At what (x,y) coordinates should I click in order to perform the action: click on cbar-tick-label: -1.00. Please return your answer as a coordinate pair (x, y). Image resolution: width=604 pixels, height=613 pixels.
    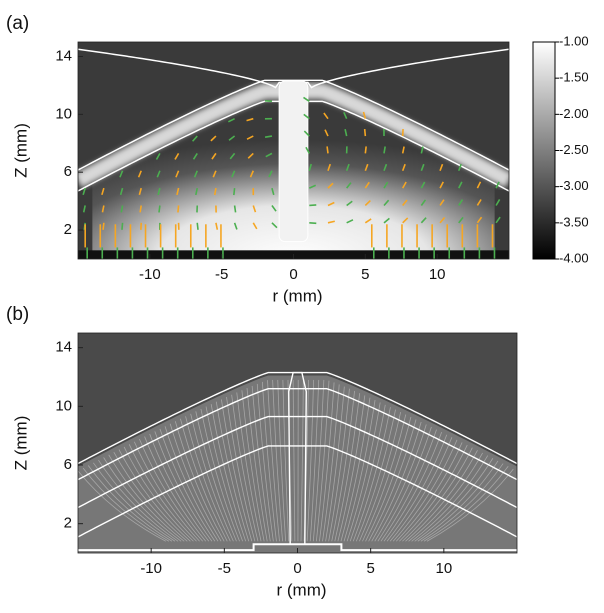
    Looking at the image, I should click on (574, 40).